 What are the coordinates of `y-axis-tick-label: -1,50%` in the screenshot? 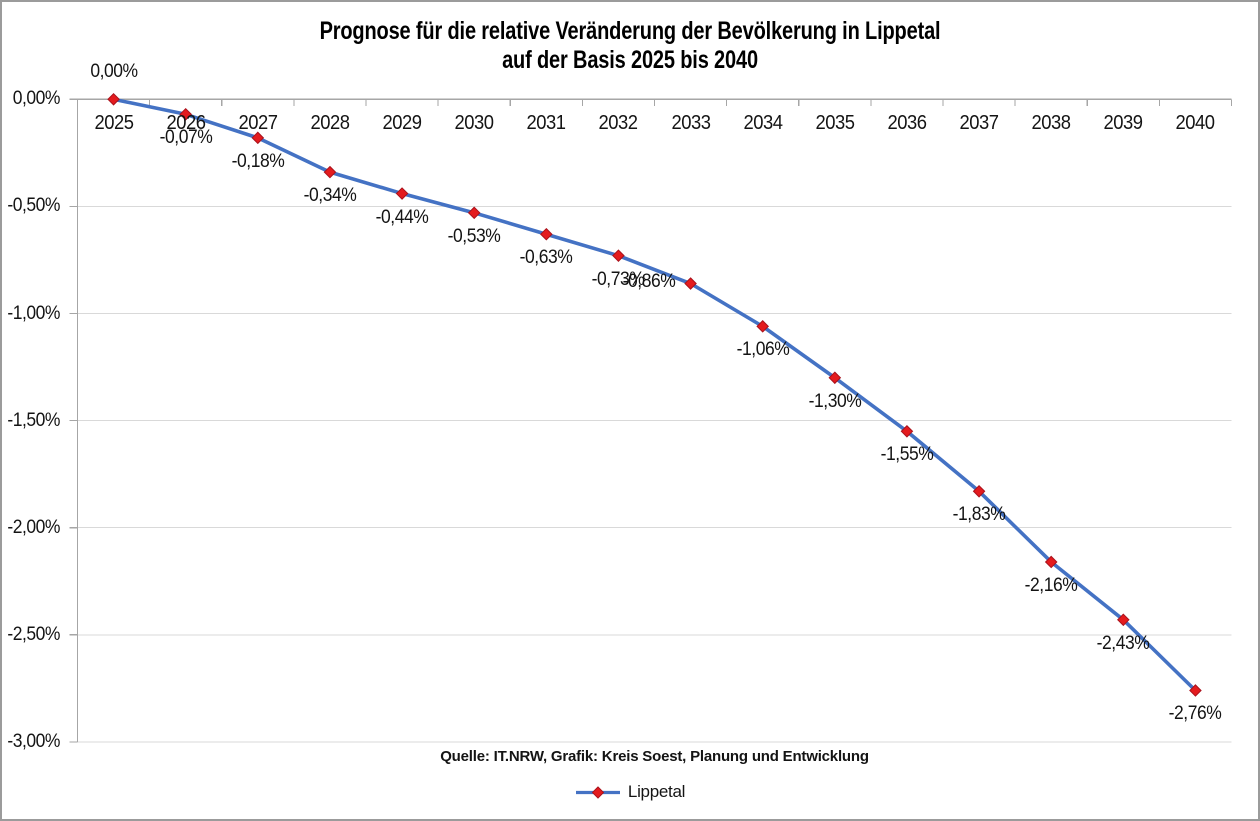 It's located at (34, 420).